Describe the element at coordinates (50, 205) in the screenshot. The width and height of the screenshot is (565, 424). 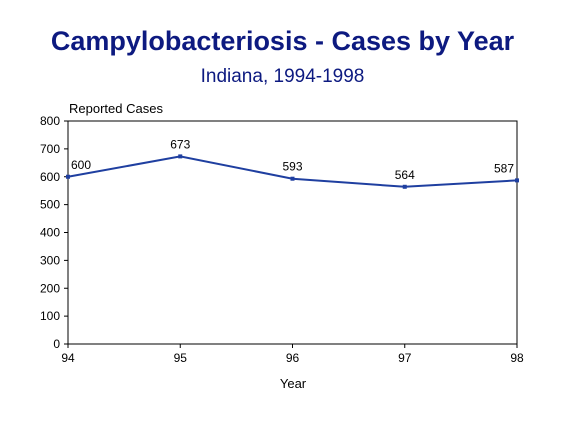
I see `y-tick-label: 500` at that location.